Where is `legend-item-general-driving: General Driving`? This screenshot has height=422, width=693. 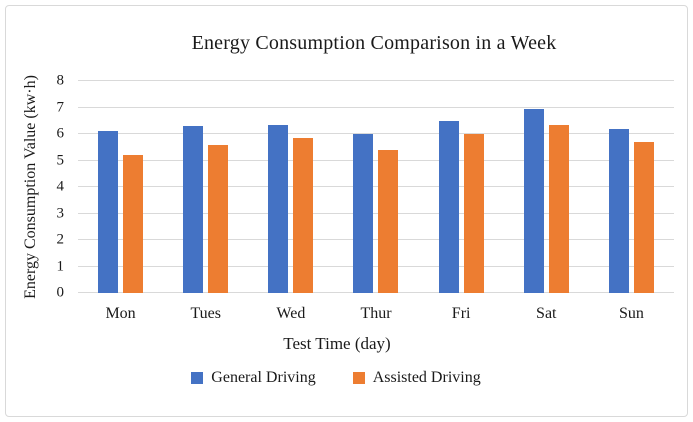 legend-item-general-driving: General Driving is located at coordinates (253, 377).